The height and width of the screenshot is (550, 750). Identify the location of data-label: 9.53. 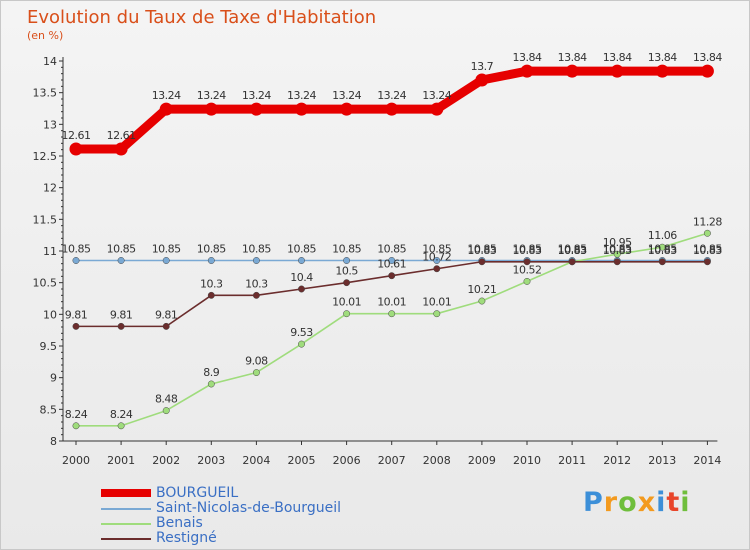
(301, 332).